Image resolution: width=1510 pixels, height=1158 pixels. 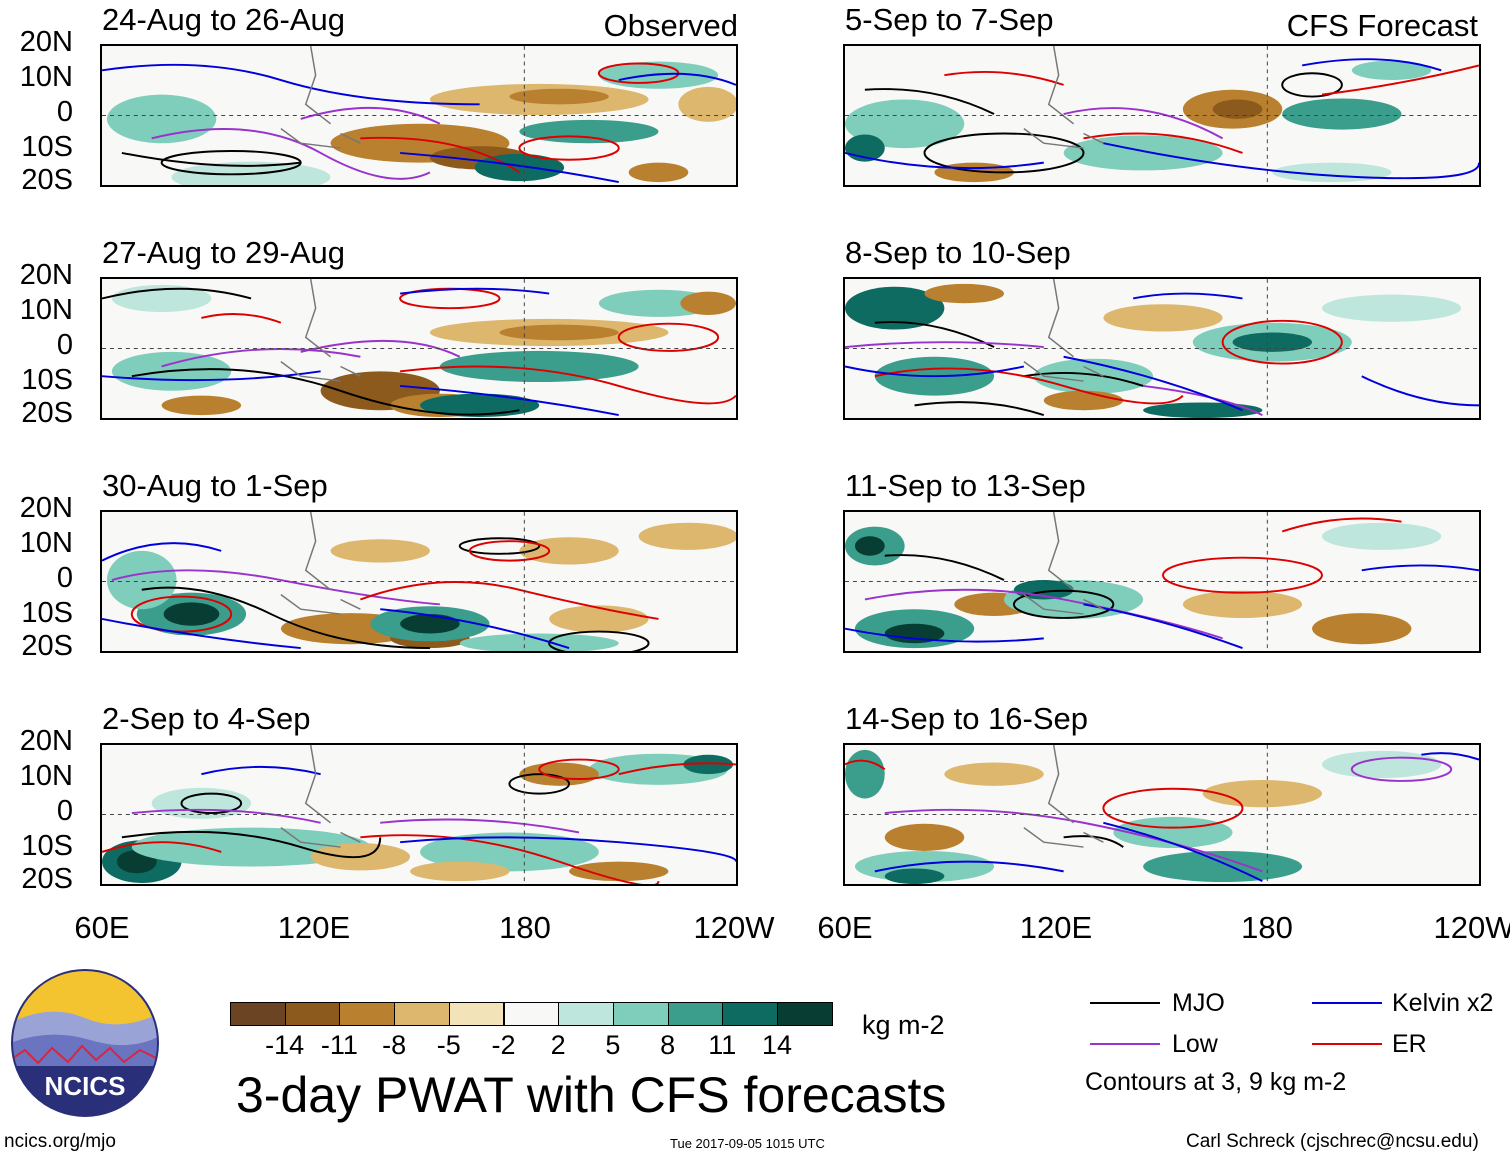 What do you see at coordinates (102, 927) in the screenshot?
I see `lon-label-left-60e: 60E` at bounding box center [102, 927].